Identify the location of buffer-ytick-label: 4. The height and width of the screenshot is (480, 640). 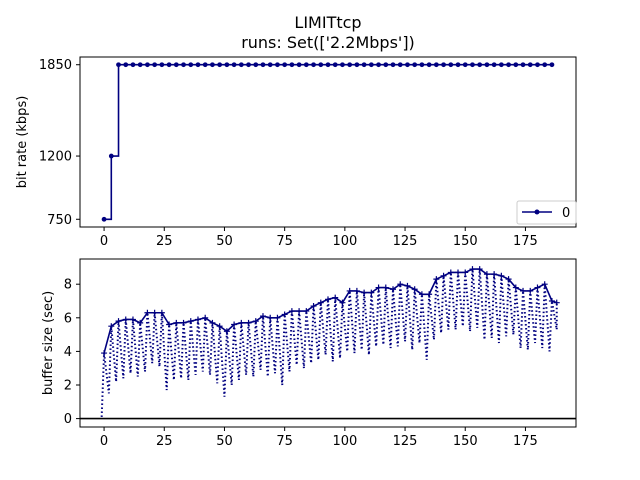
(68, 352).